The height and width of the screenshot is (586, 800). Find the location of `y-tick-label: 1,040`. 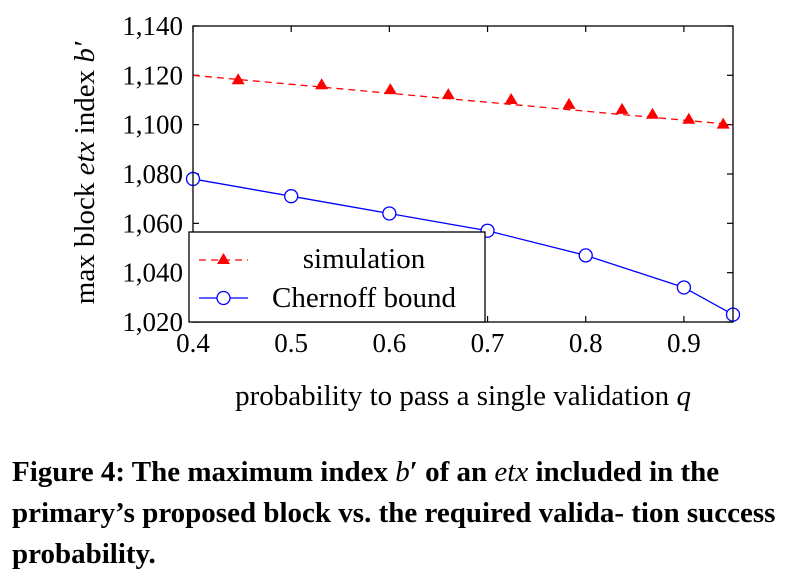

y-tick-label: 1,040 is located at coordinates (152, 273).